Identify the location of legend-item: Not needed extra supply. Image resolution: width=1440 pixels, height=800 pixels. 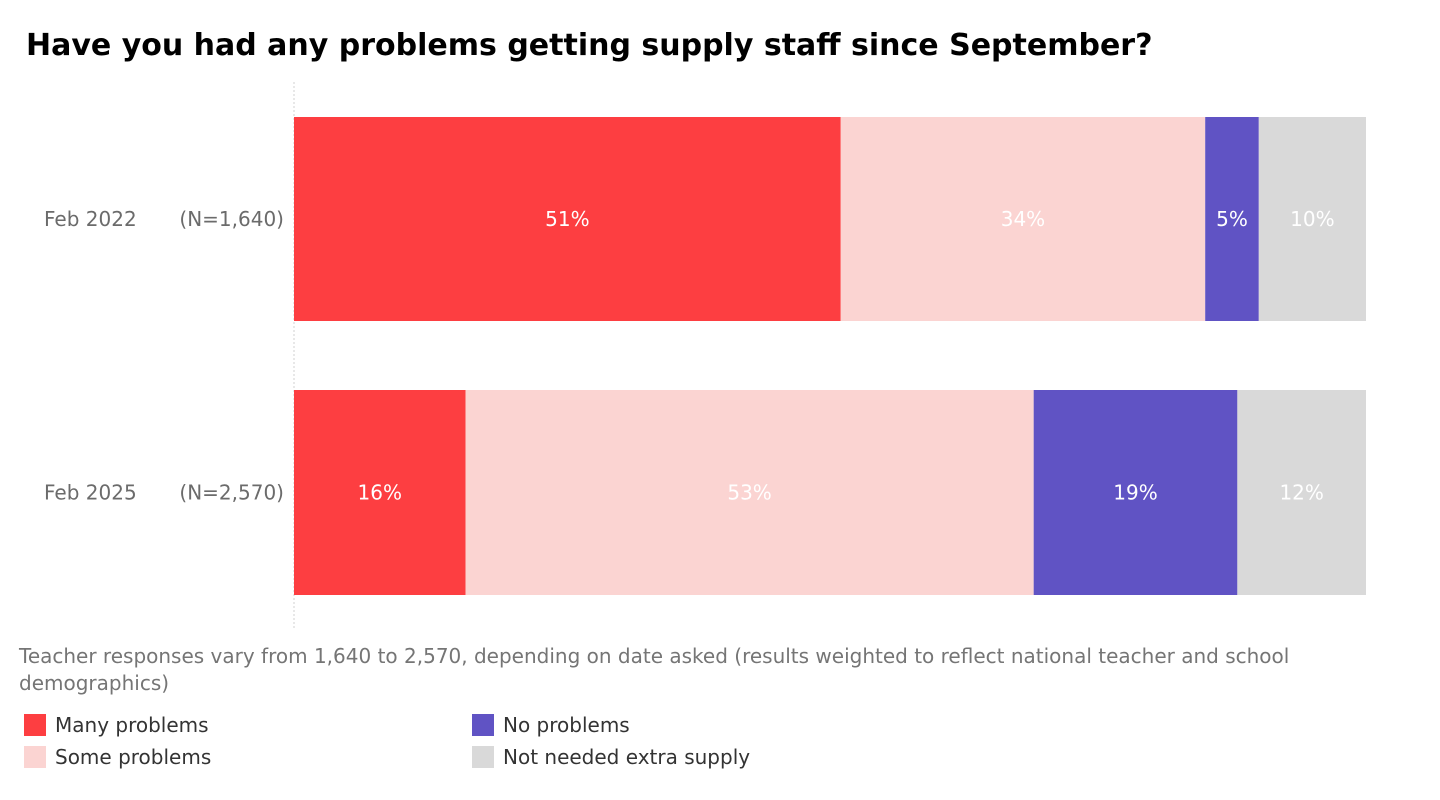
(611, 757).